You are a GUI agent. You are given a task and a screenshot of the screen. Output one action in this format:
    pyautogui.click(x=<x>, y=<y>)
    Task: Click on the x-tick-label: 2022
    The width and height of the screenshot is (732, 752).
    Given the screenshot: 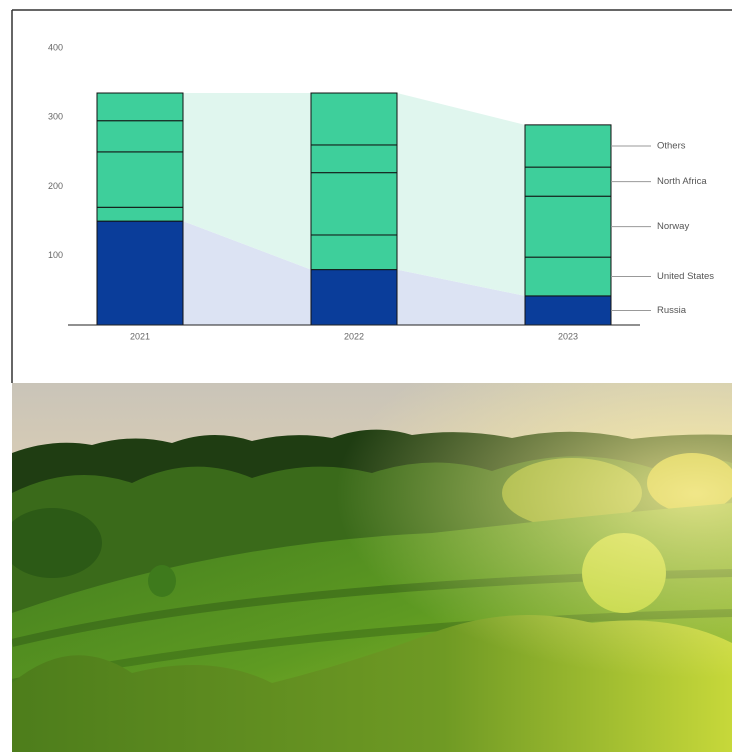 What is the action you would take?
    pyautogui.click(x=354, y=336)
    